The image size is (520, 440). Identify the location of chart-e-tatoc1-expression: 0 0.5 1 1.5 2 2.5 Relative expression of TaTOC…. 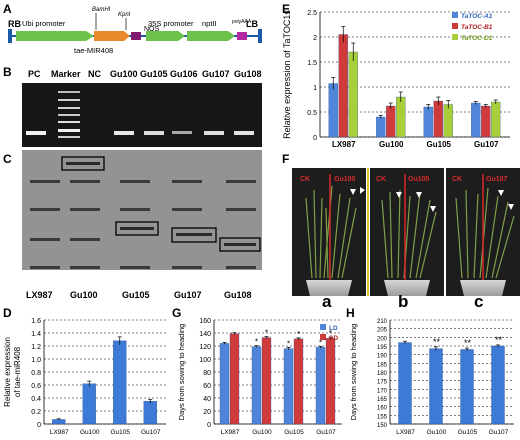
(396, 79).